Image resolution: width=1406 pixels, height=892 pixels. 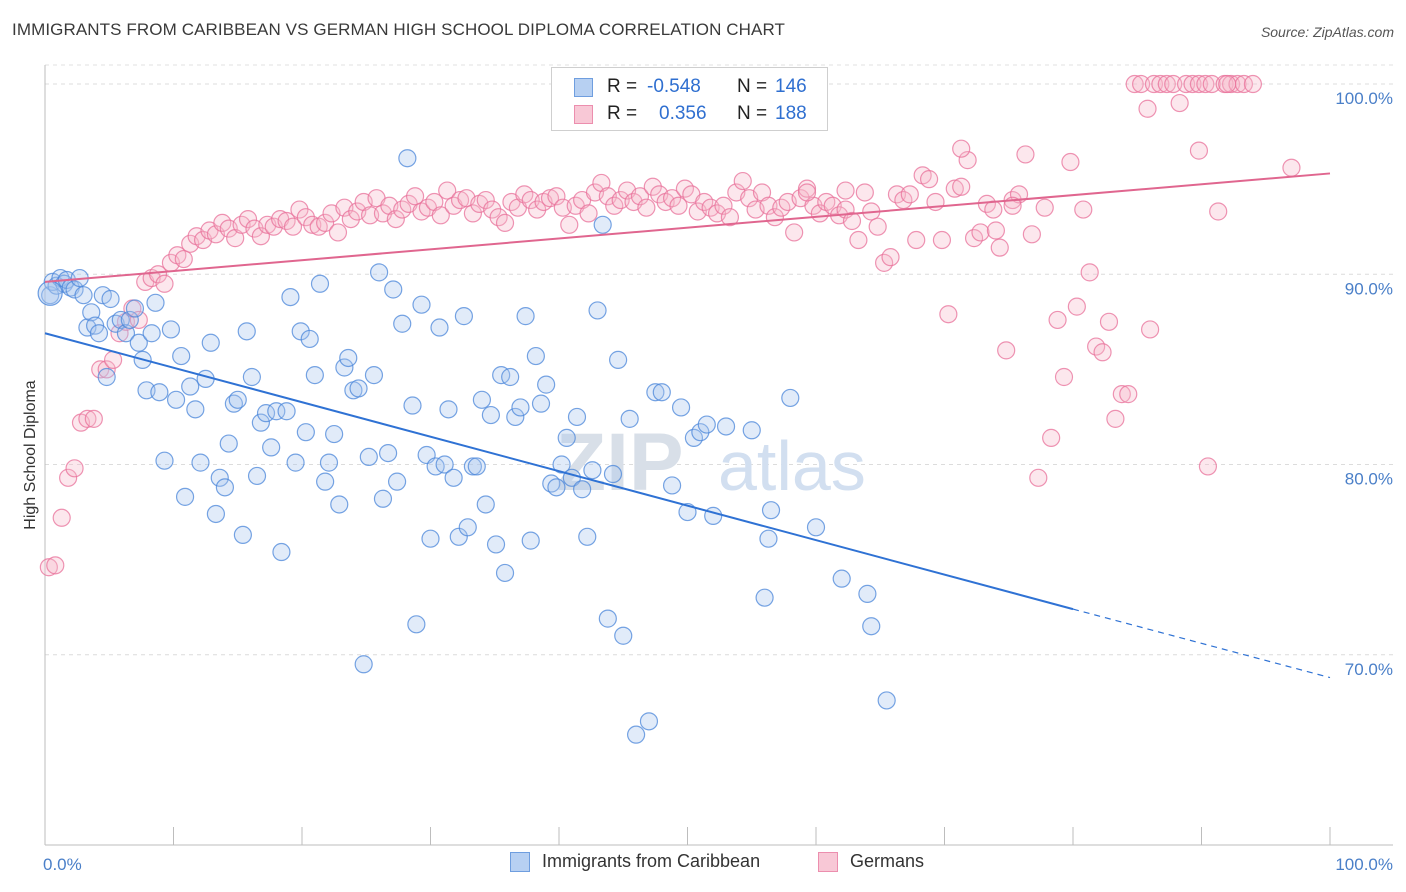 What do you see at coordinates (683, 113) in the screenshot?
I see `legend-r-value: 0.356` at bounding box center [683, 113].